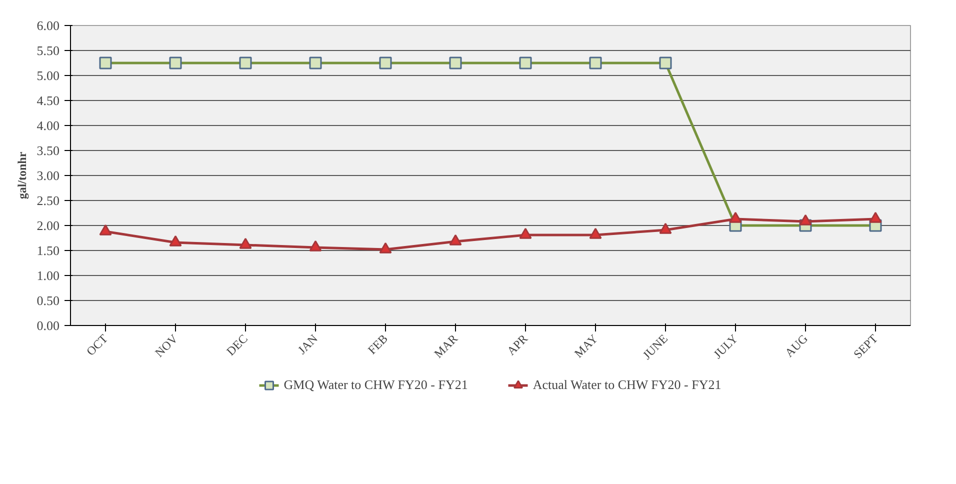 This screenshot has width=956, height=484. Describe the element at coordinates (48, 200) in the screenshot. I see `y-tick-label: 2.50` at that location.